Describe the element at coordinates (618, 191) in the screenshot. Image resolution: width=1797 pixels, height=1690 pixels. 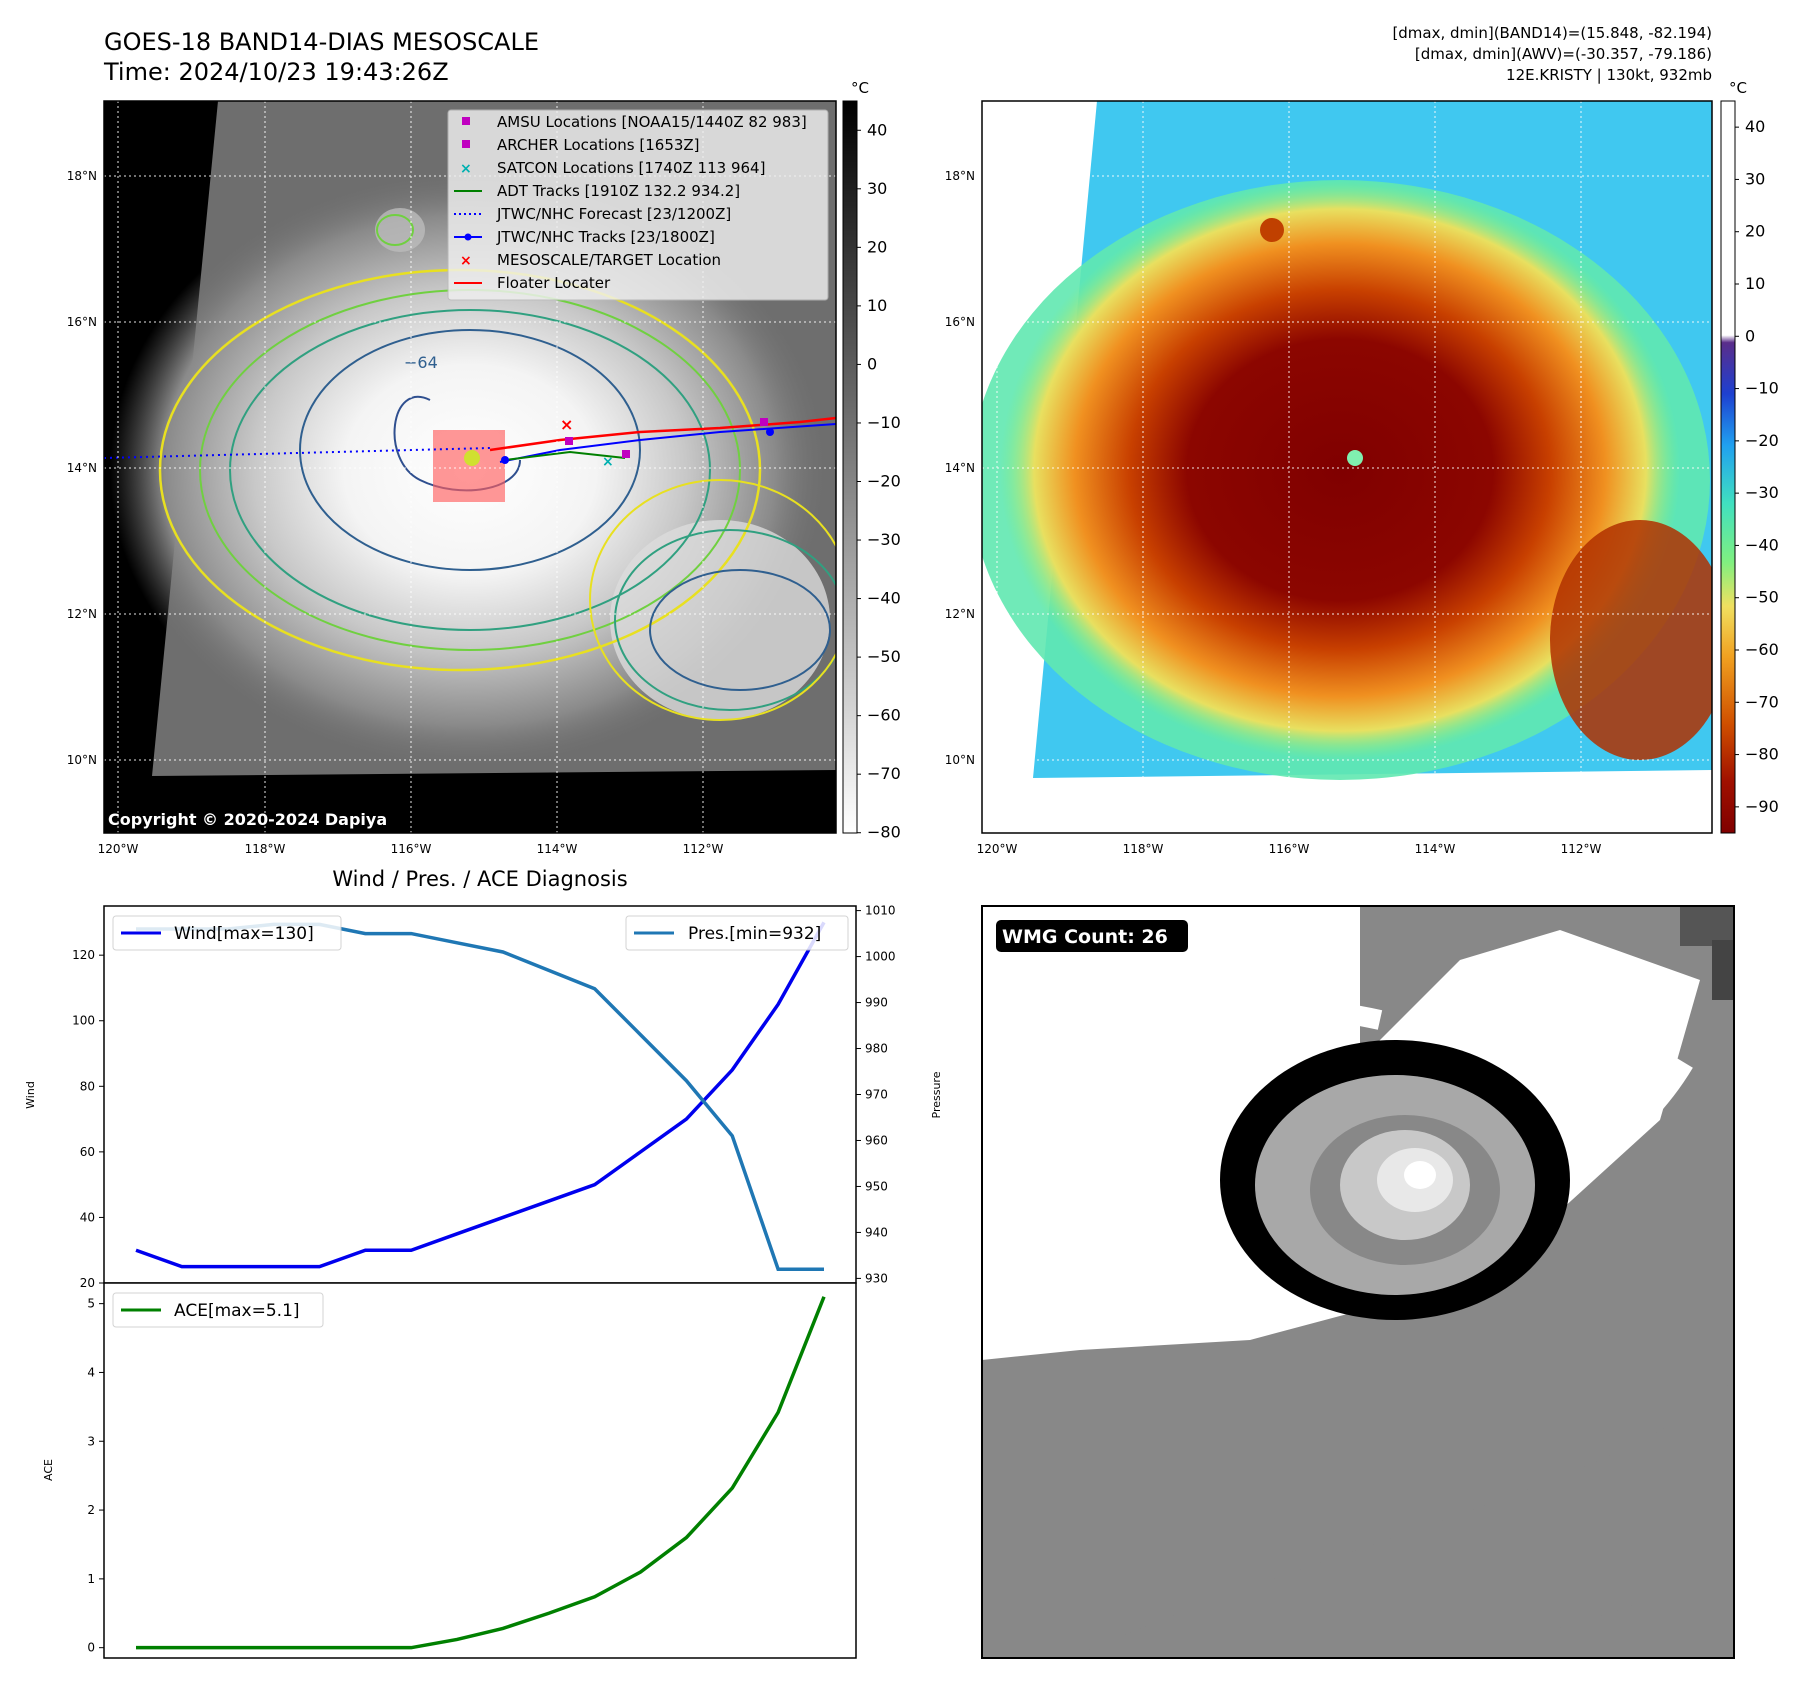
I see `legend-adt: ADT Tracks [1910Z 132.2 934.2]` at that location.